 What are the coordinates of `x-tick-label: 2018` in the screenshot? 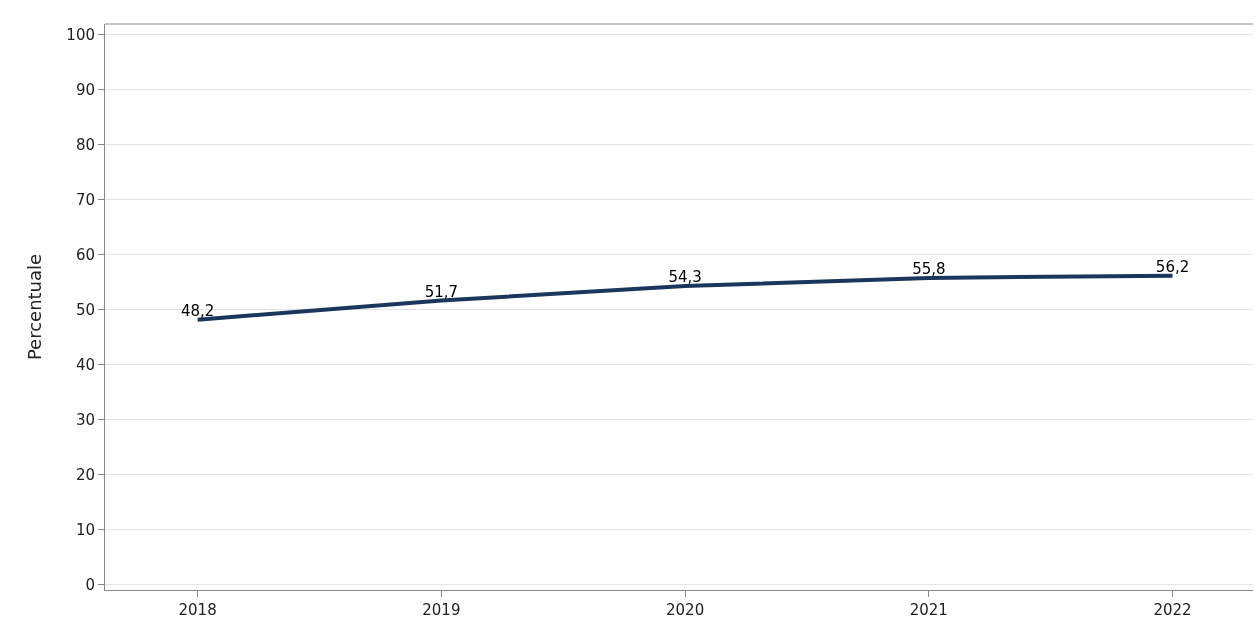 It's located at (197, 610).